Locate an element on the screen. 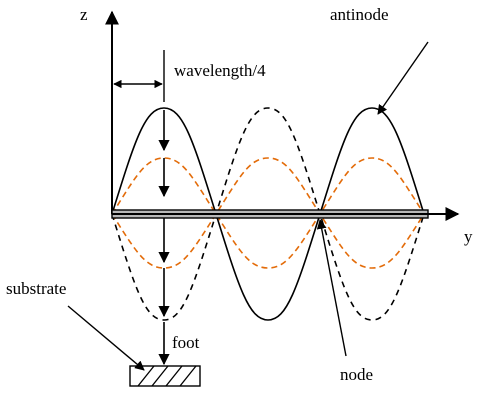 The height and width of the screenshot is (394, 478). foot-label: foot is located at coordinates (186, 342).